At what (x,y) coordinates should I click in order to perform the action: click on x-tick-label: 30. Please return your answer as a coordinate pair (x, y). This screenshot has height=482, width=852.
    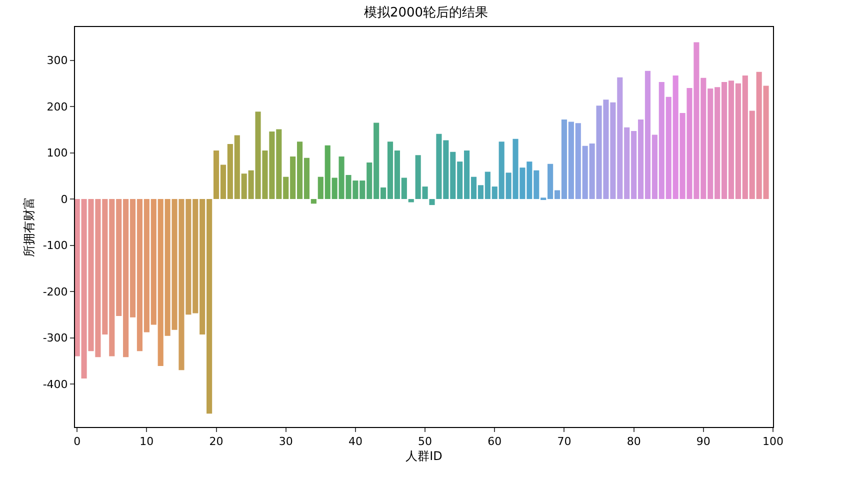
    Looking at the image, I should click on (285, 441).